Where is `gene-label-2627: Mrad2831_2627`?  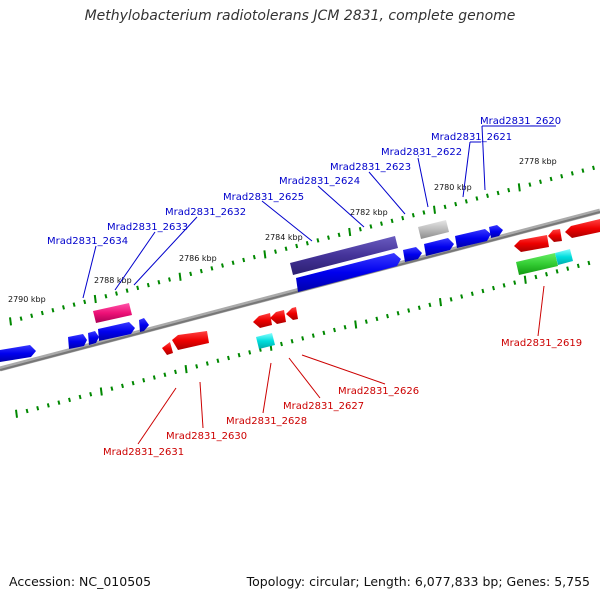 gene-label-2627: Mrad2831_2627 is located at coordinates (323, 406).